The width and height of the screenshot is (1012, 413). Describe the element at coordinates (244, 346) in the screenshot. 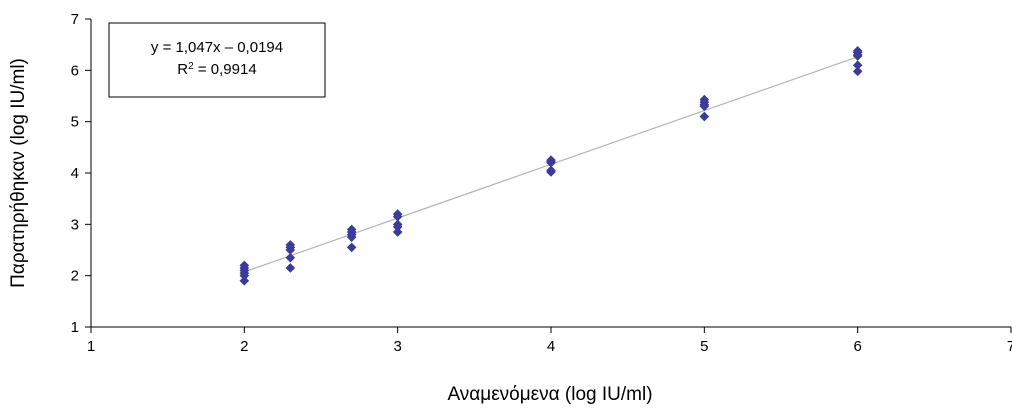

I see `x-tick-label: 2` at that location.